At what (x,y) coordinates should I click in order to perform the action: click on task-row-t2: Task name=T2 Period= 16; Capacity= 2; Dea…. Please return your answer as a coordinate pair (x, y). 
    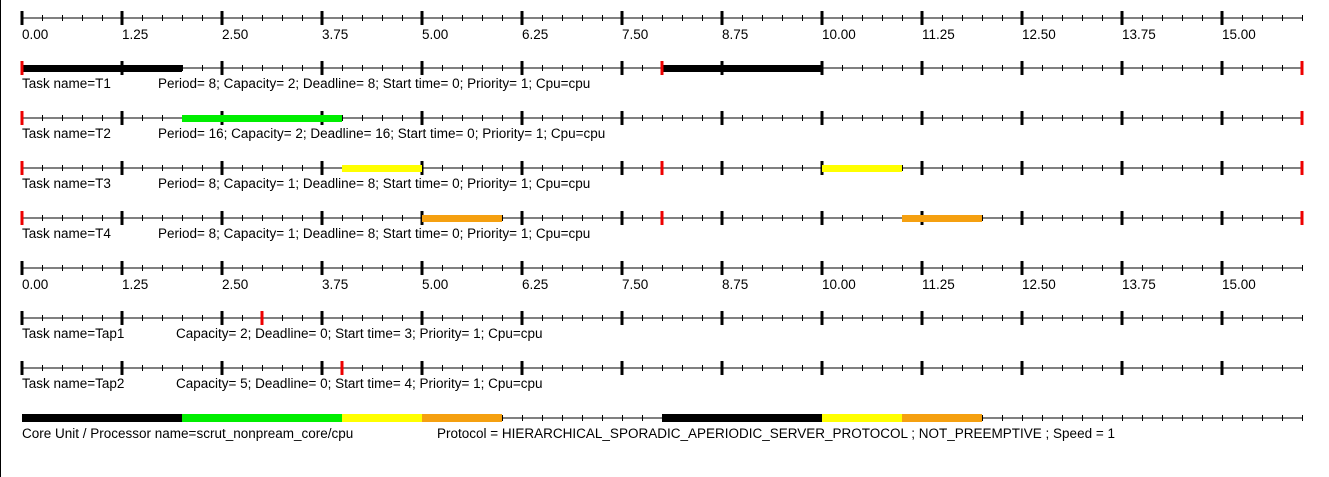
    Looking at the image, I should click on (662, 126).